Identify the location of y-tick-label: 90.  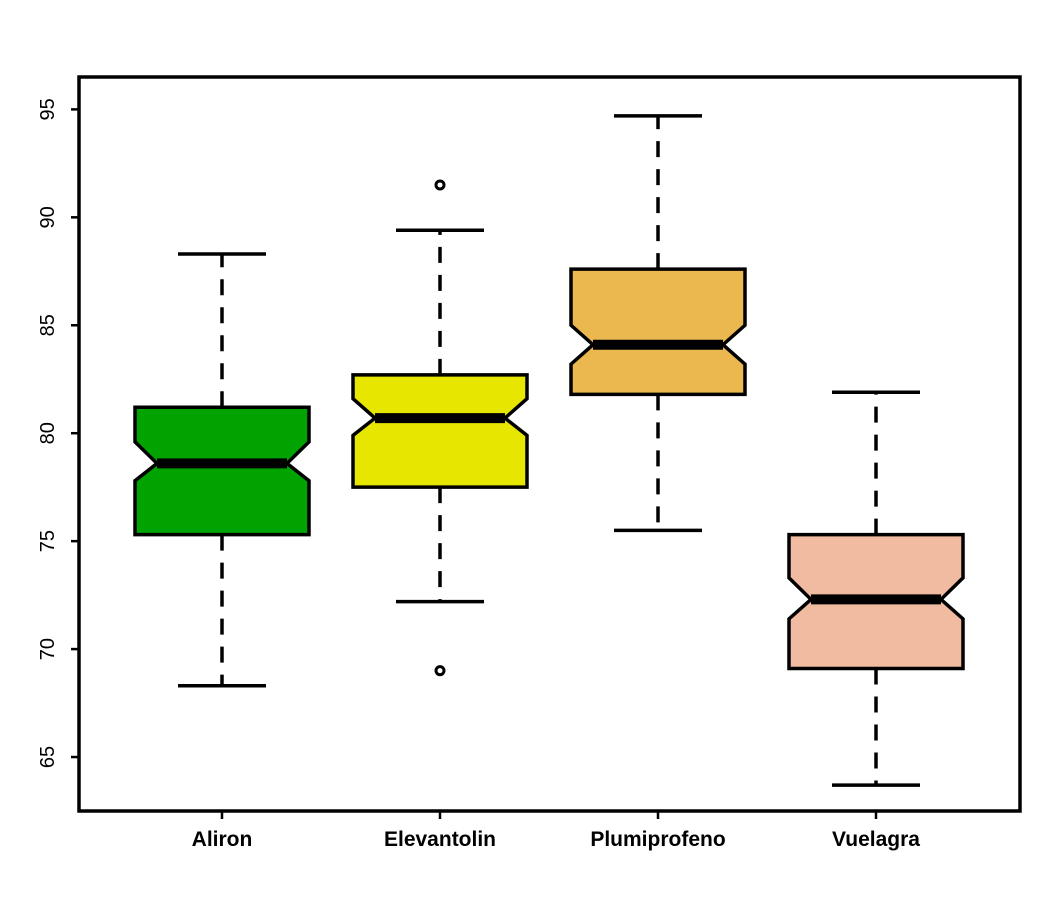
(48, 217).